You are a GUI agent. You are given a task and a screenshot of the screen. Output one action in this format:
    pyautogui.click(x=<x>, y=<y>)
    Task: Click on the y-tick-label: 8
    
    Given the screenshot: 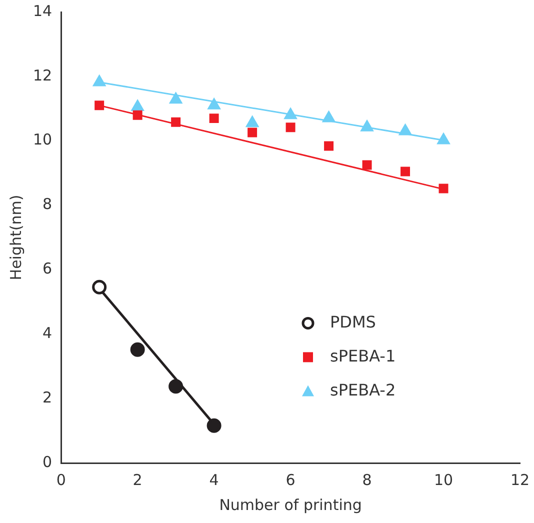 What is the action you would take?
    pyautogui.click(x=47, y=204)
    